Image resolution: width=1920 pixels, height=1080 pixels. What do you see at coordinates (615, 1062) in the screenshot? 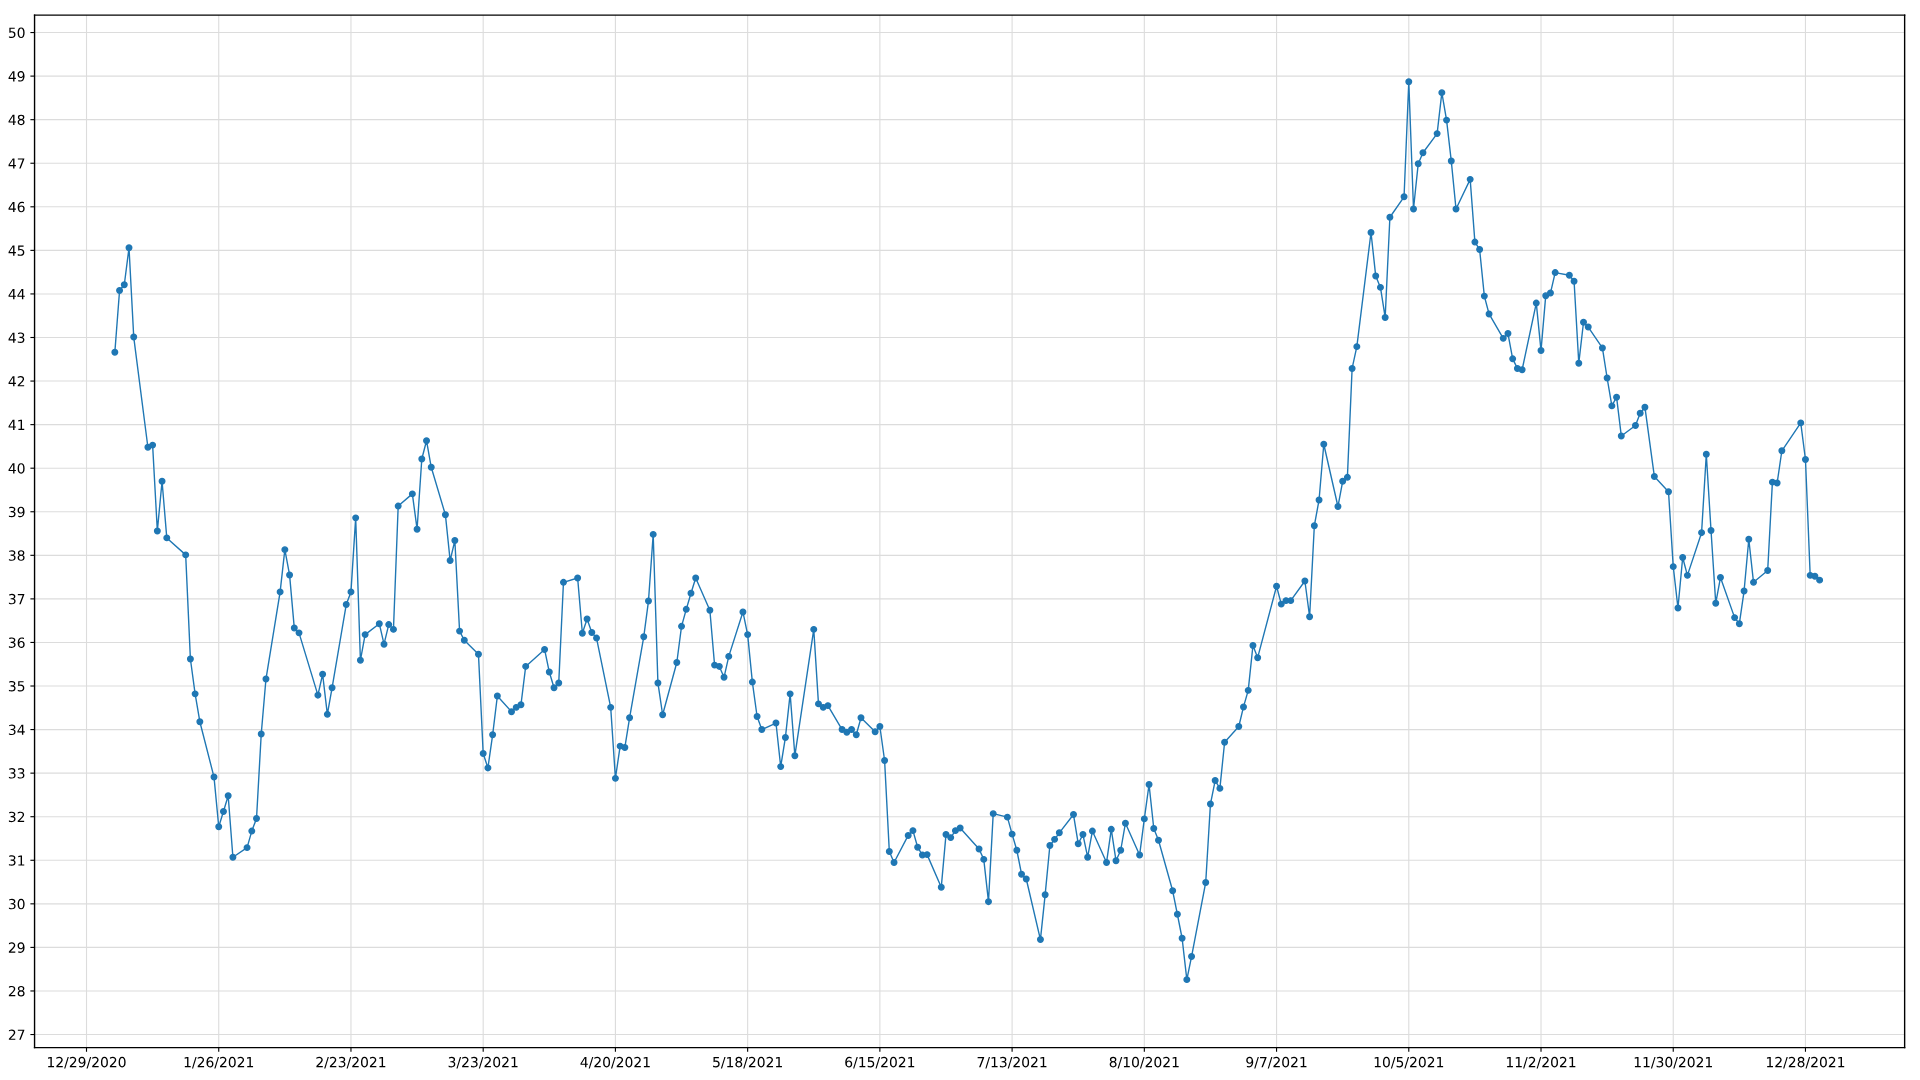
I see `x-tick-label: 4/20/2021` at bounding box center [615, 1062].